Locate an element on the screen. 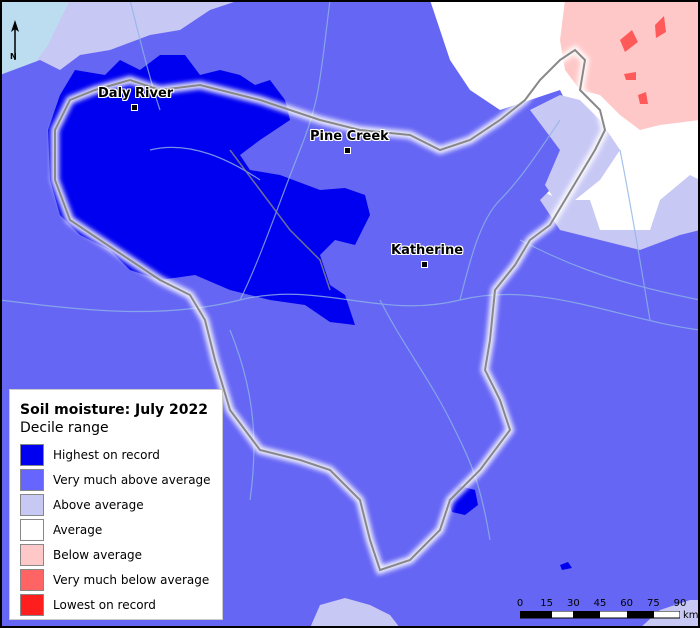 This screenshot has height=628, width=700. inner-boundary is located at coordinates (280, 220).